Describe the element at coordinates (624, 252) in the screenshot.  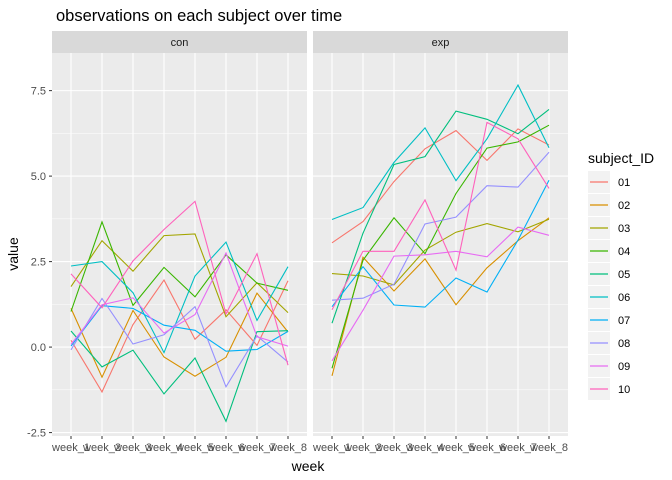
I see `legend-label-04: 04` at that location.